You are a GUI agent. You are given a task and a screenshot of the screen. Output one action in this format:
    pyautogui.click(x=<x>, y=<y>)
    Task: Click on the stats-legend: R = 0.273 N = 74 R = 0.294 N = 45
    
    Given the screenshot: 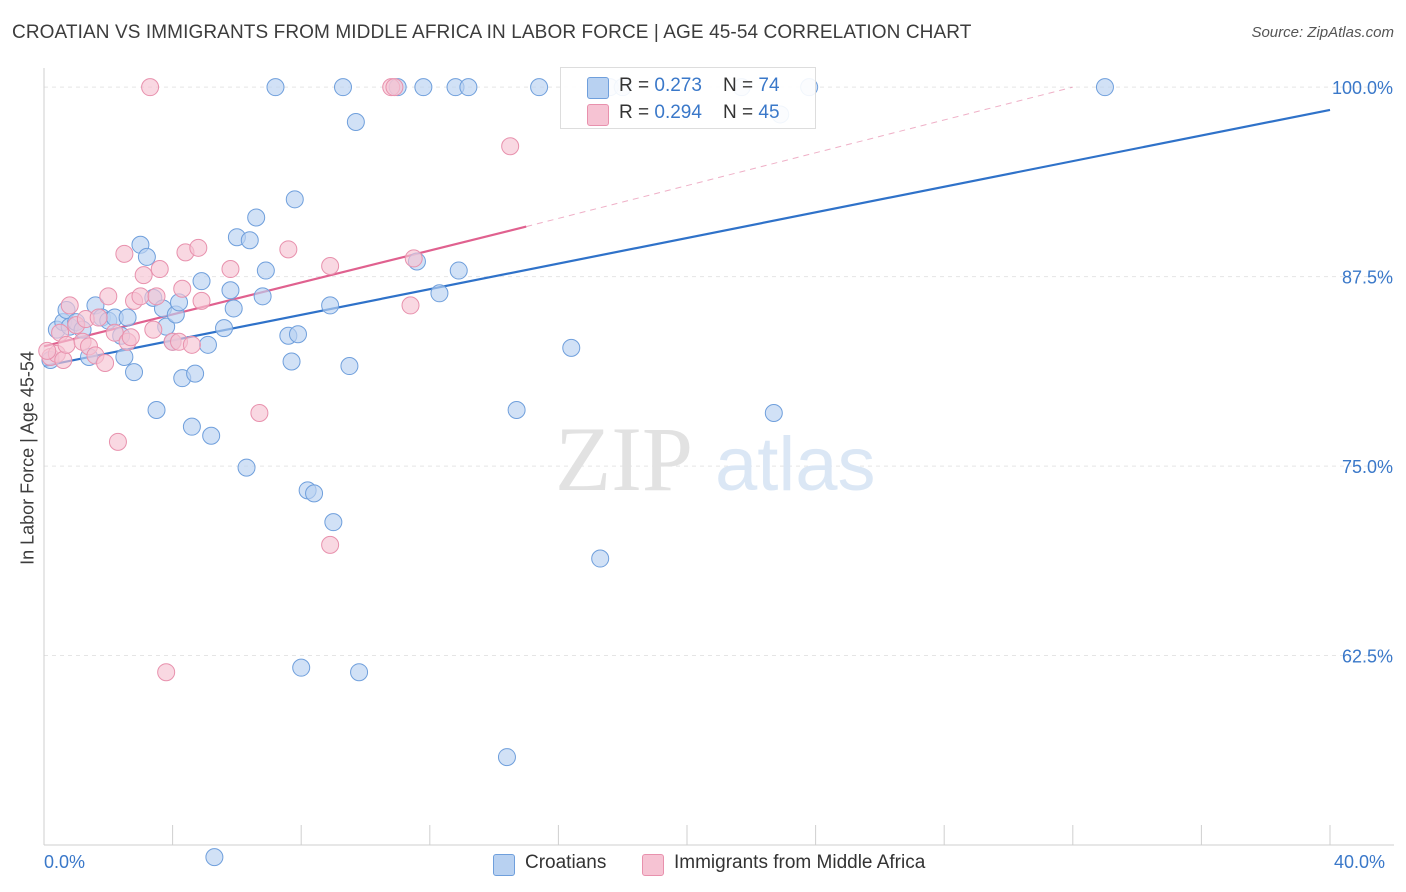 What is the action you would take?
    pyautogui.click(x=688, y=98)
    